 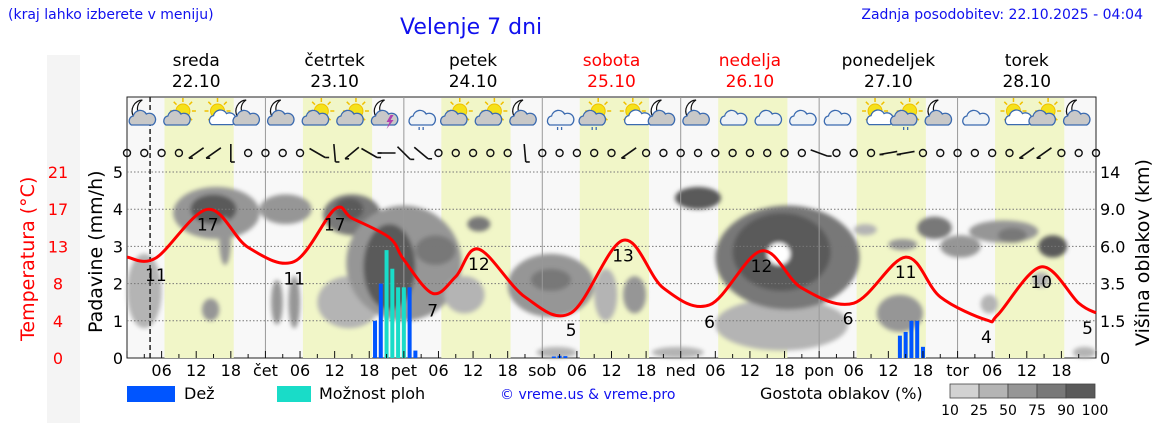 I want to click on x-day-label: čet, so click(x=265, y=370).